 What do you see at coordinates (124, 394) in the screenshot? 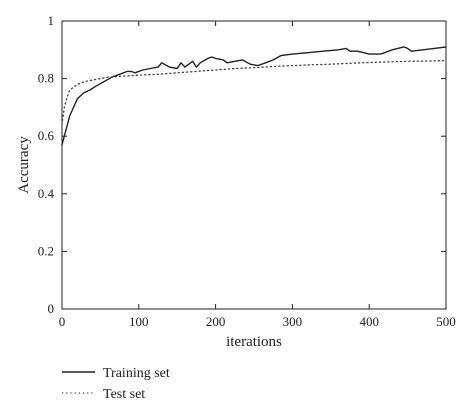
I see `legend-test-label: Test set` at bounding box center [124, 394].